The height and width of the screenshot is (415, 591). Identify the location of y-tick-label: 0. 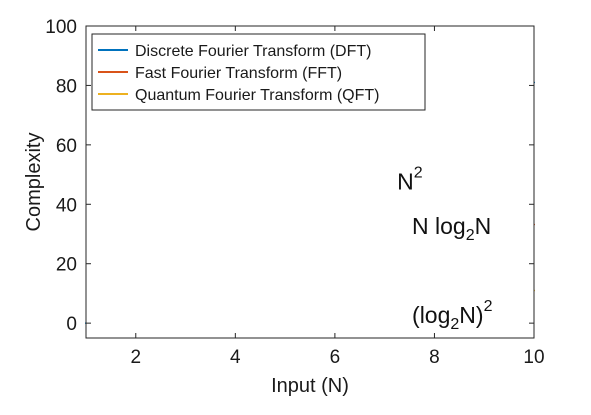
(71, 324).